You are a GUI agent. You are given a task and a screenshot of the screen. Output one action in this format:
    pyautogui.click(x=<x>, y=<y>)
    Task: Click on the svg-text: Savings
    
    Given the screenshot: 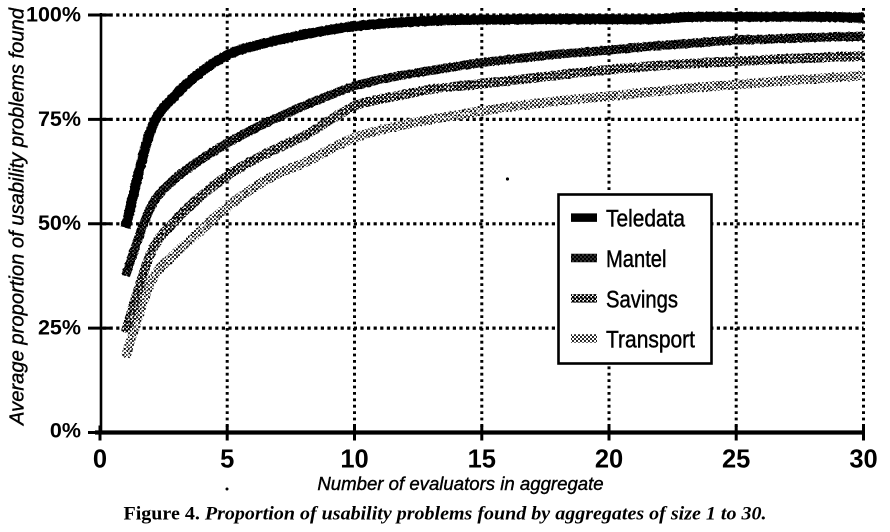 What is the action you would take?
    pyautogui.click(x=642, y=300)
    